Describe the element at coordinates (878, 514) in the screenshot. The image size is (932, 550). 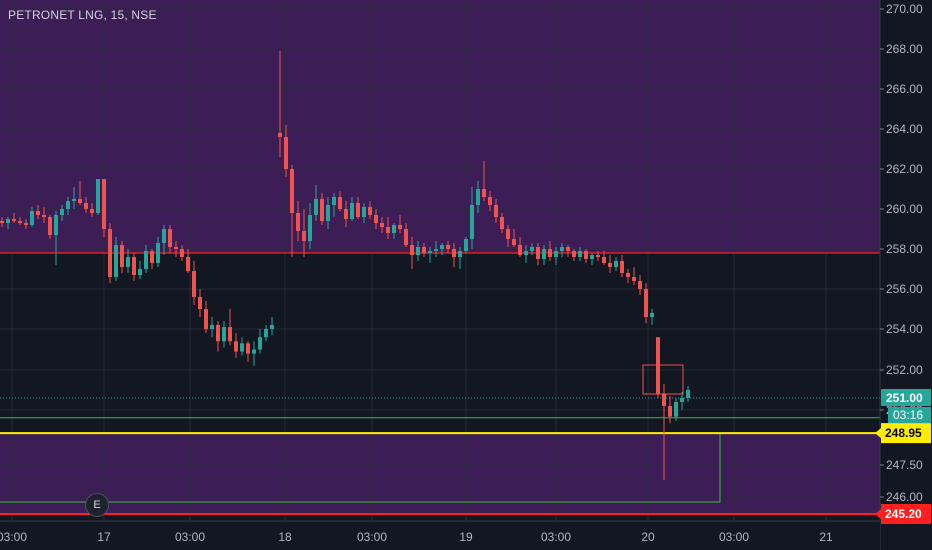
I see `red-level-tag-arrow` at that location.